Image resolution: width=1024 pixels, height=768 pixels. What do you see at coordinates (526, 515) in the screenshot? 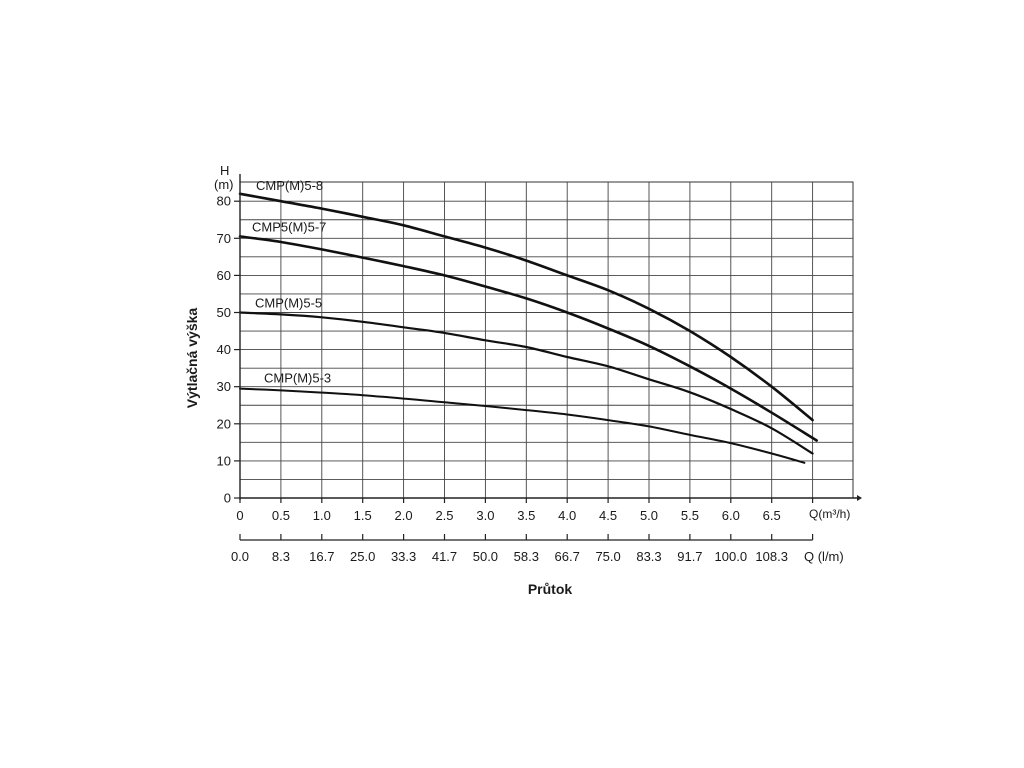
I see `x-tick-label: 3.5` at bounding box center [526, 515].